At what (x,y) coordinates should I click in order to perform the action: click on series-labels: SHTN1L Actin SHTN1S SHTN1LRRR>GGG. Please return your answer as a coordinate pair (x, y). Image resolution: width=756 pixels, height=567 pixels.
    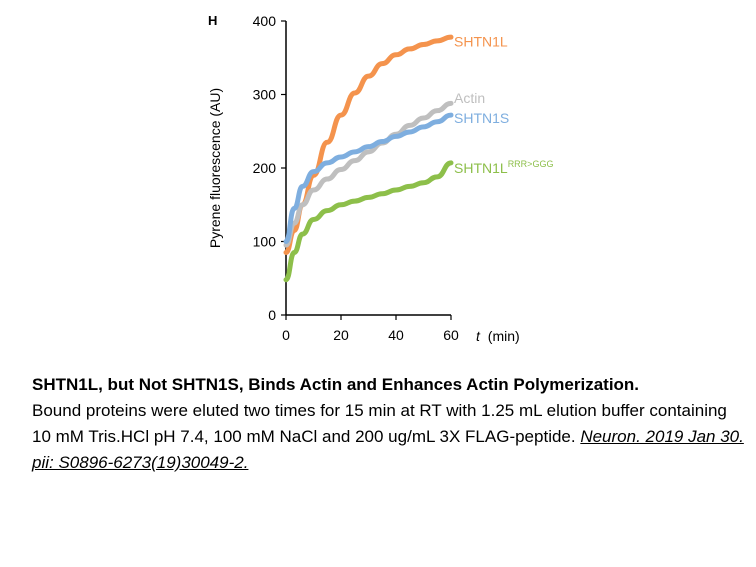
    Looking at the image, I should click on (503, 105).